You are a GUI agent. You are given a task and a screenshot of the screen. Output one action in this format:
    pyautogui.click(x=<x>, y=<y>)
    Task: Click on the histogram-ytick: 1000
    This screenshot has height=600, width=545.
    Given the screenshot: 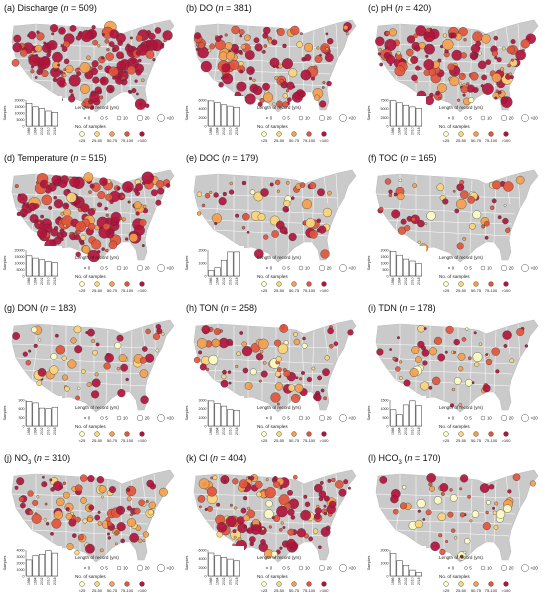 What is the action you would take?
    pyautogui.click(x=385, y=264)
    